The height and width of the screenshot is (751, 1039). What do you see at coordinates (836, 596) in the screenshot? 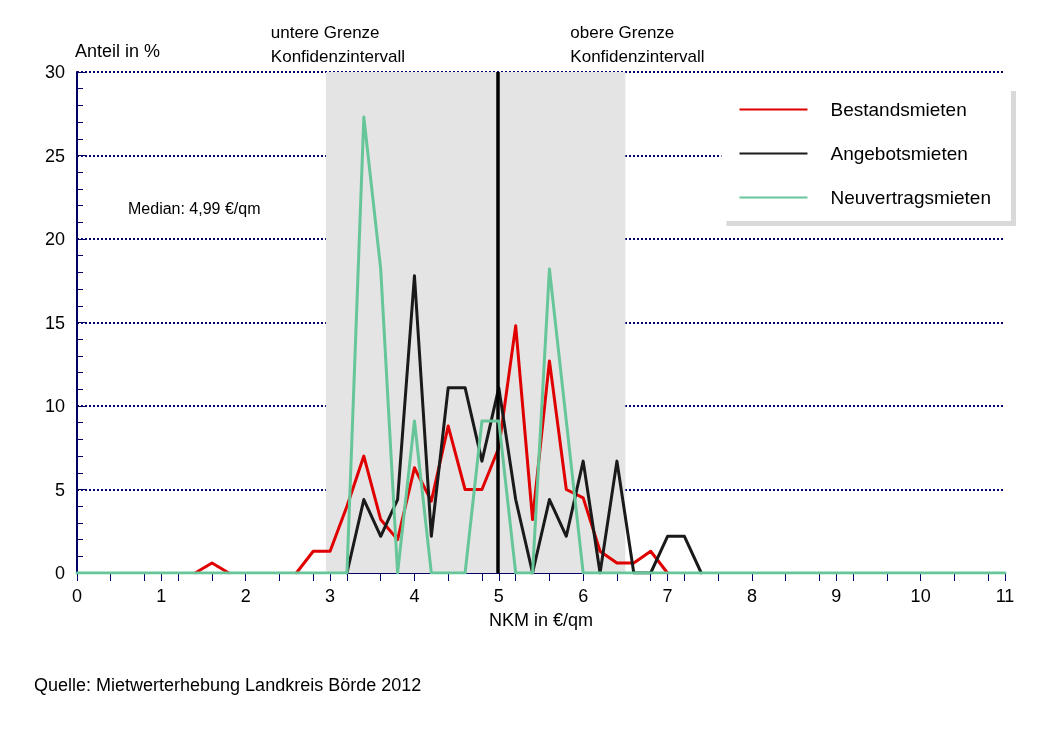
I see `x-tick-label: 9` at bounding box center [836, 596].